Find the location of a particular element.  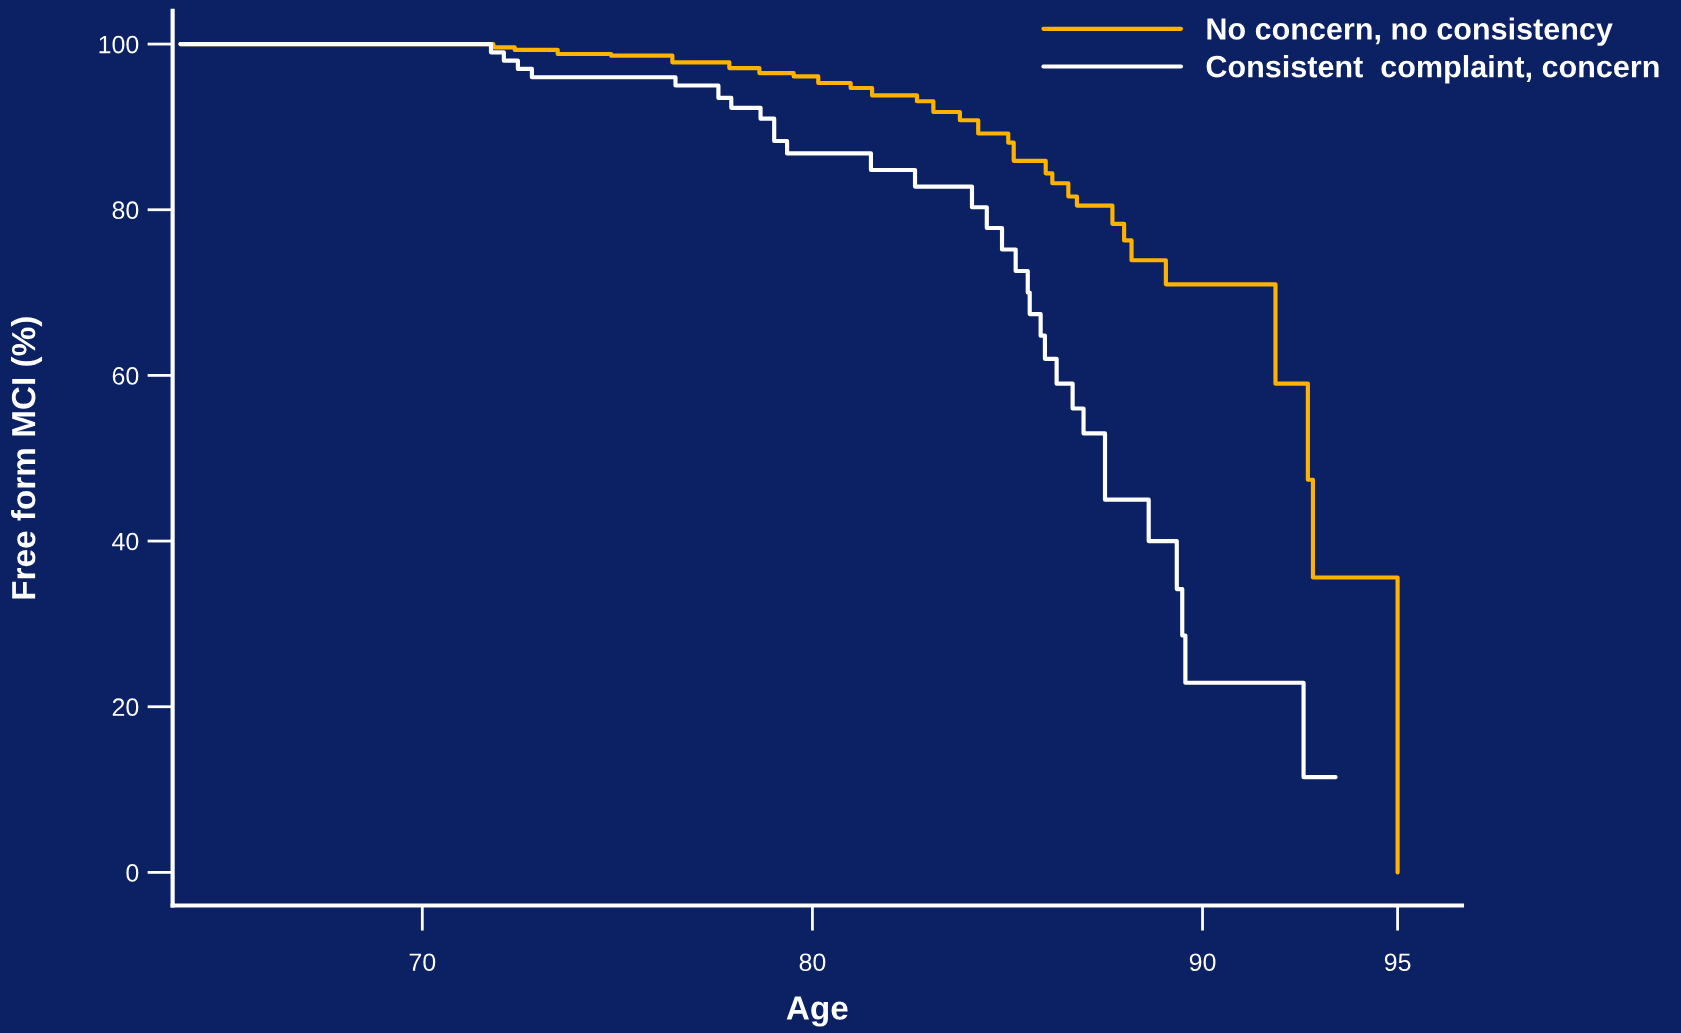

x-tick-label: 70 is located at coordinates (422, 962).